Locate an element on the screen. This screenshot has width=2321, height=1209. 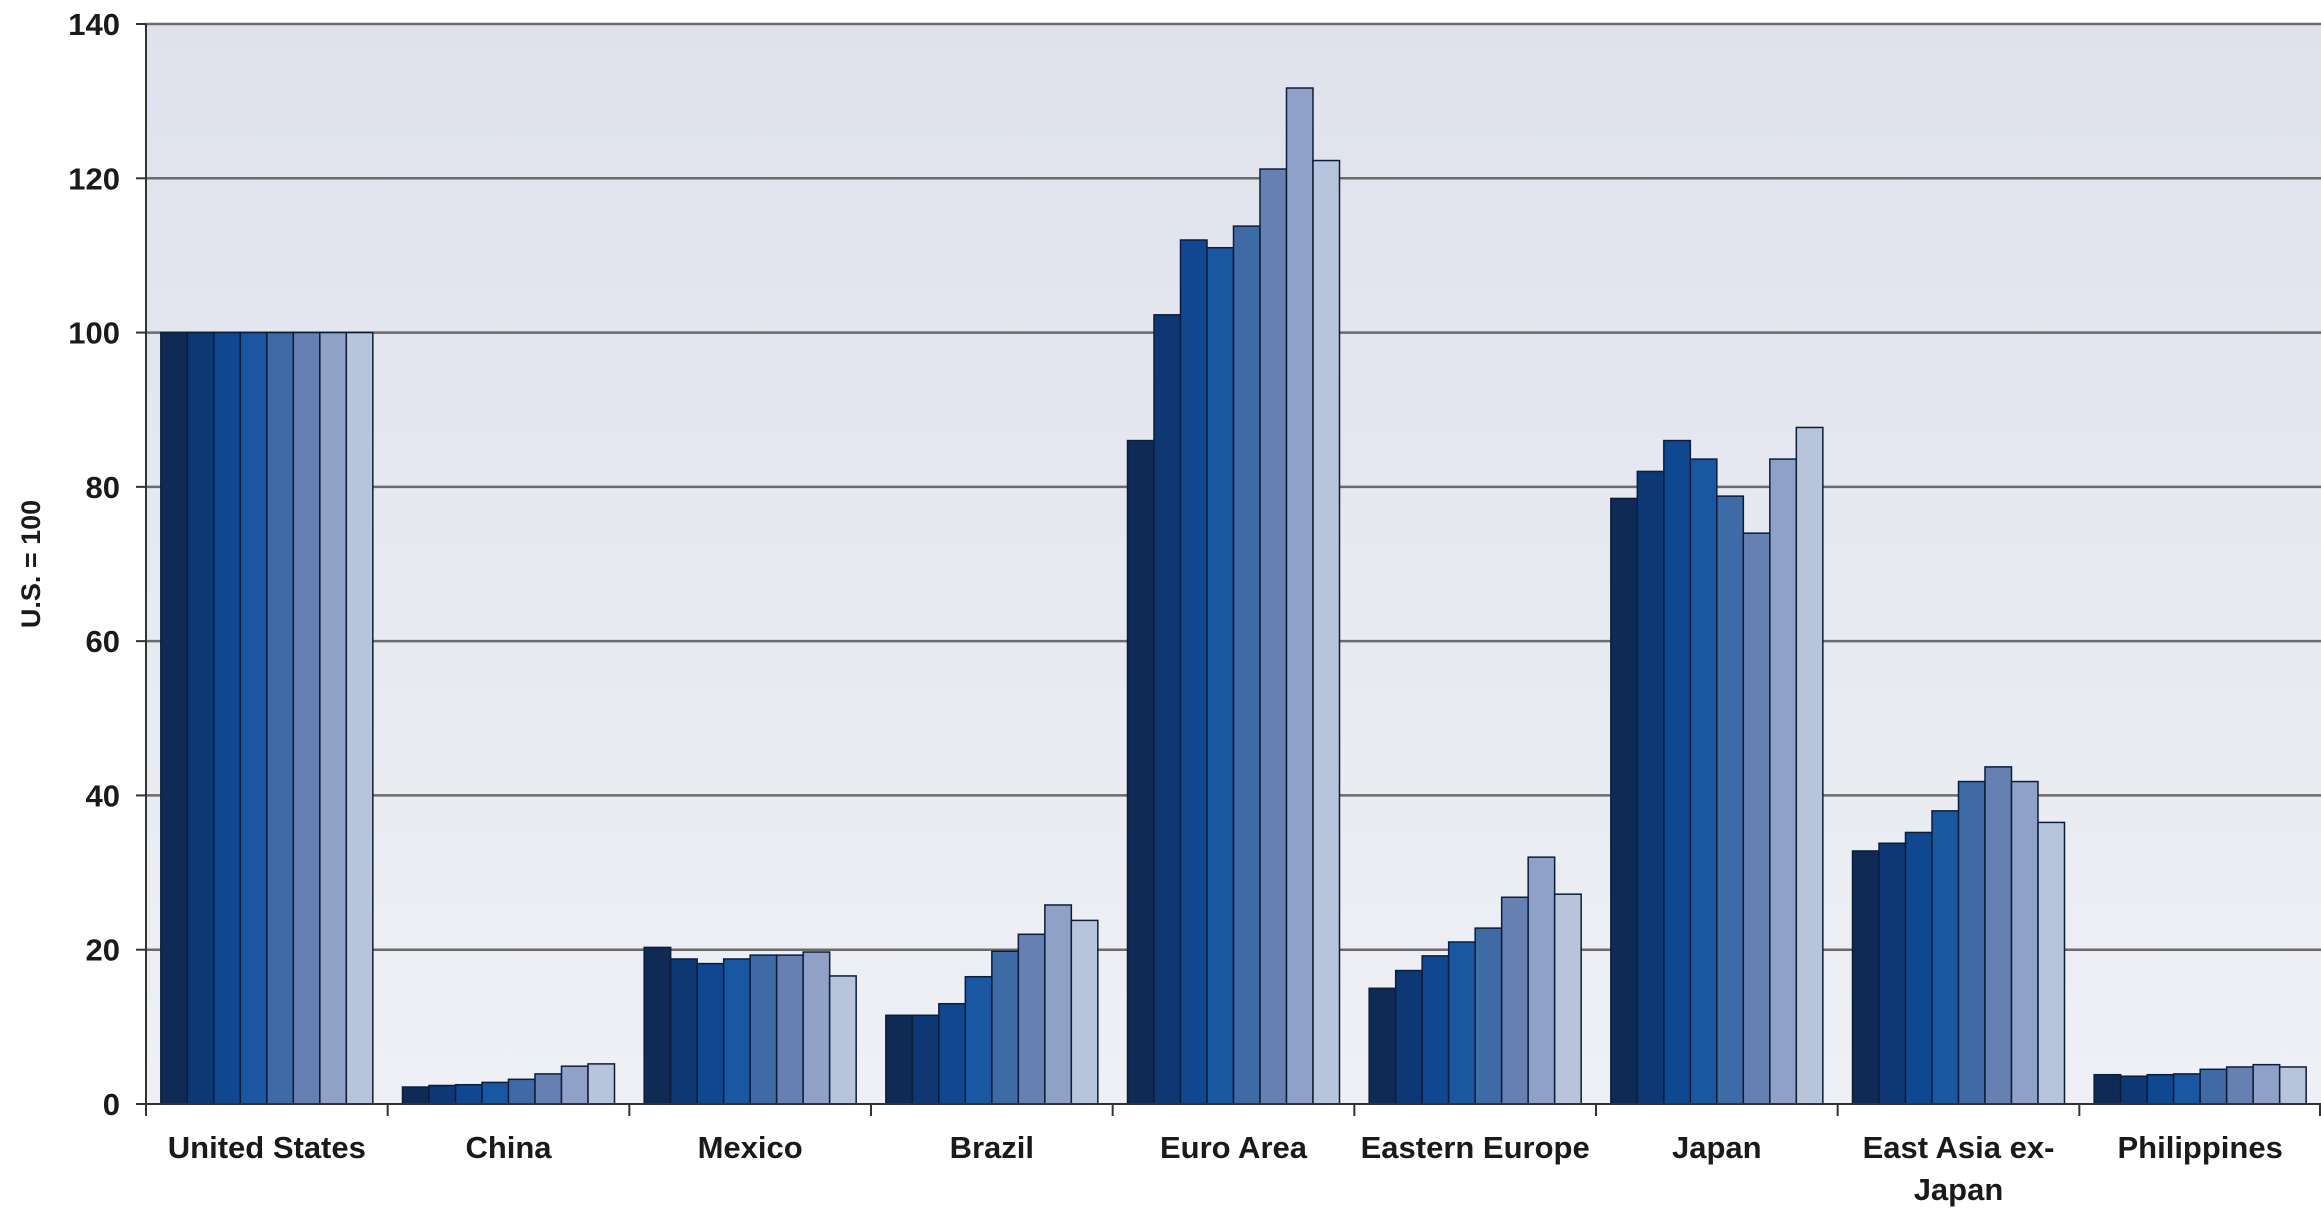
x-tick-label: Euro Area is located at coordinates (1234, 1147).